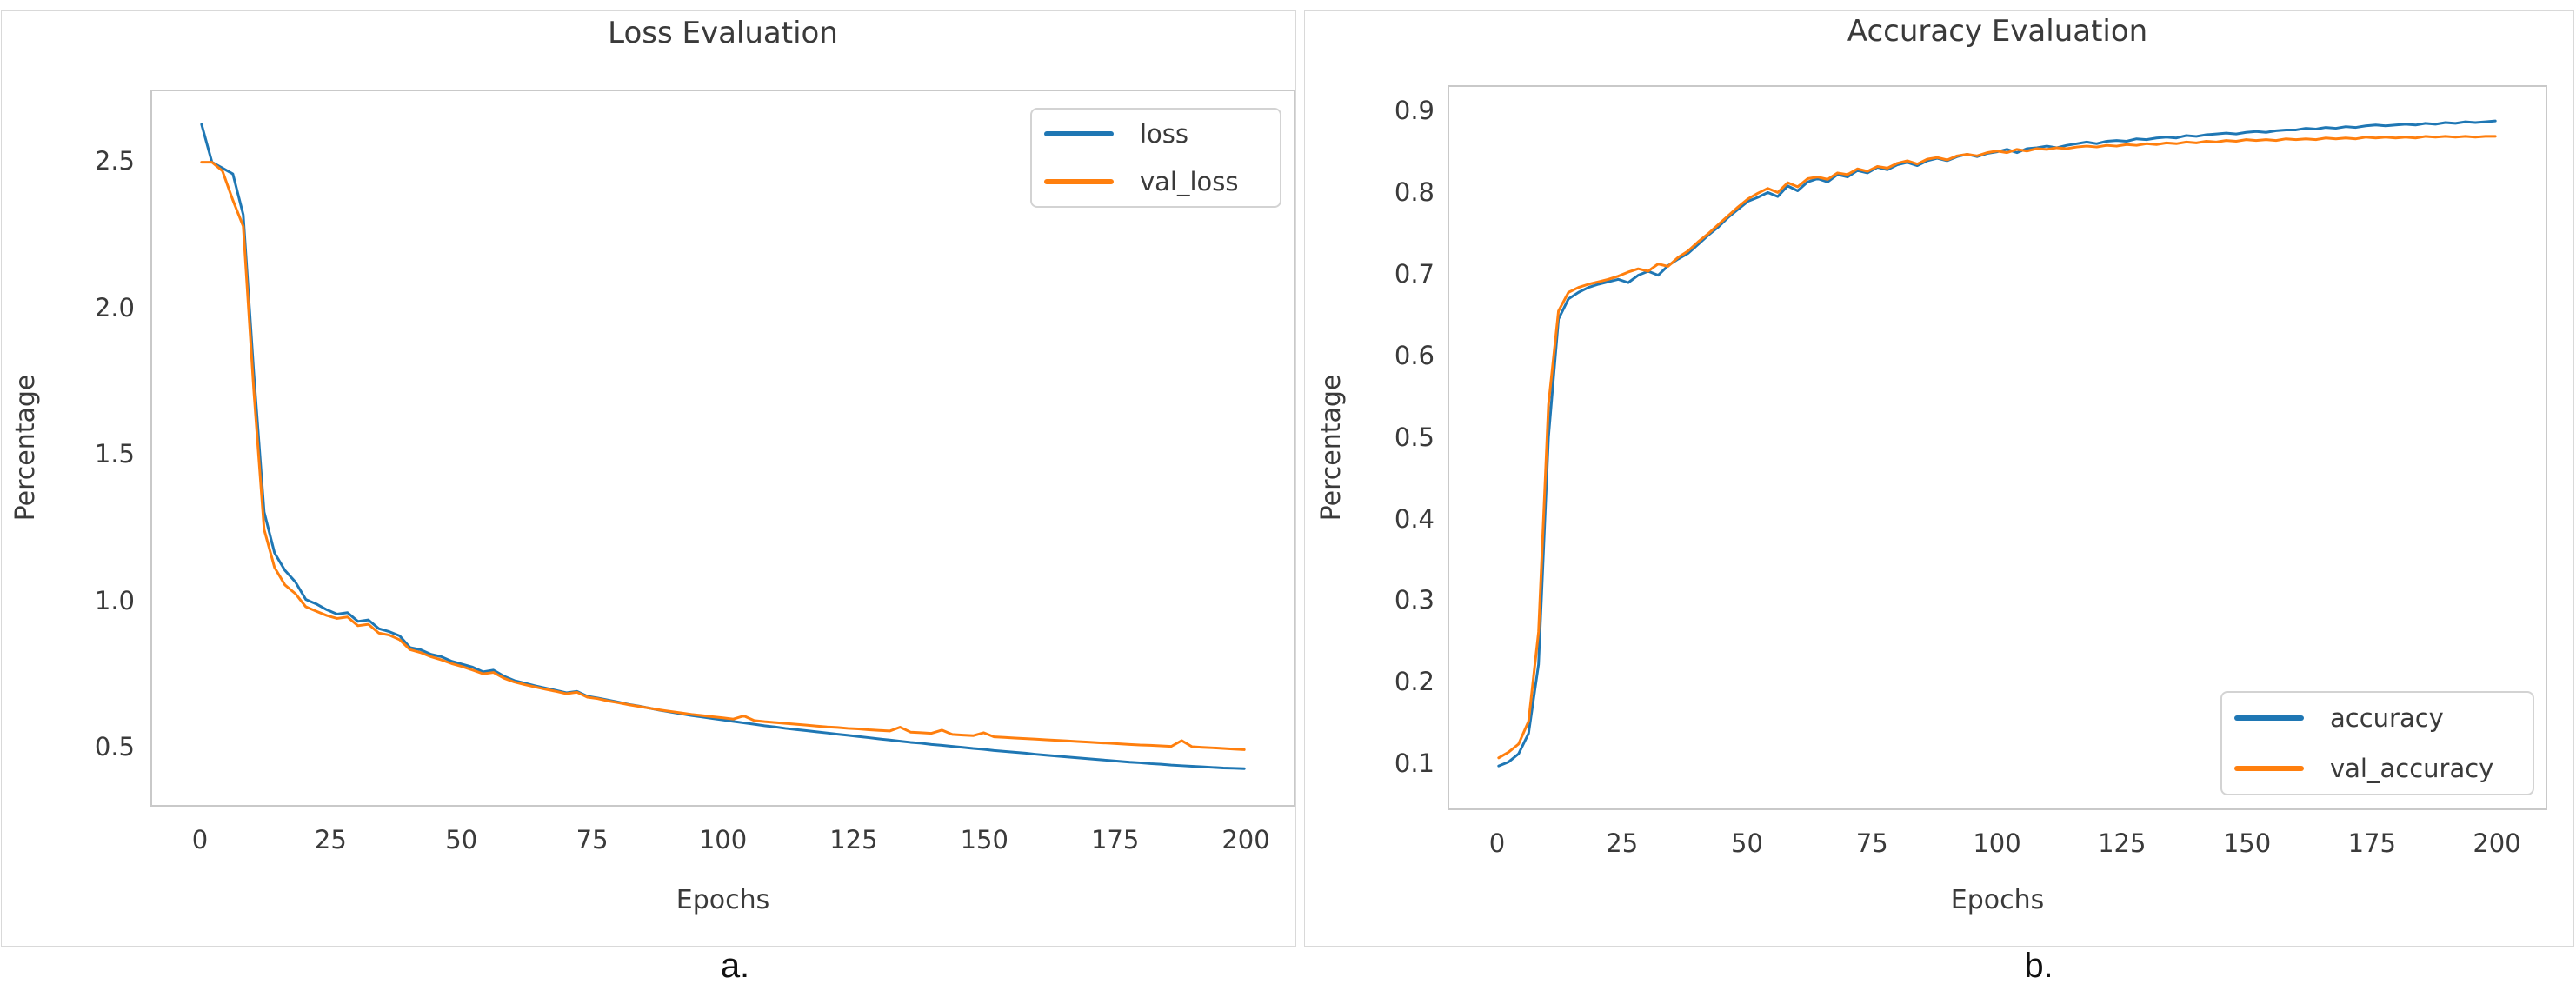 The height and width of the screenshot is (991, 2576). I want to click on y-tick-label: 2.0, so click(114, 307).